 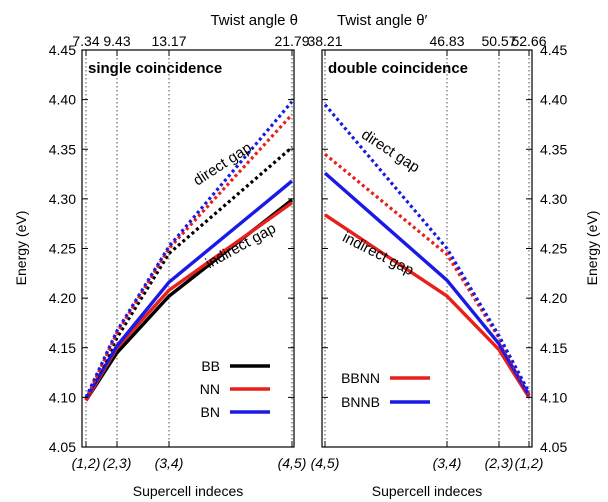 I want to click on x-tick-label-left-0: (1,2), so click(x=86, y=463).